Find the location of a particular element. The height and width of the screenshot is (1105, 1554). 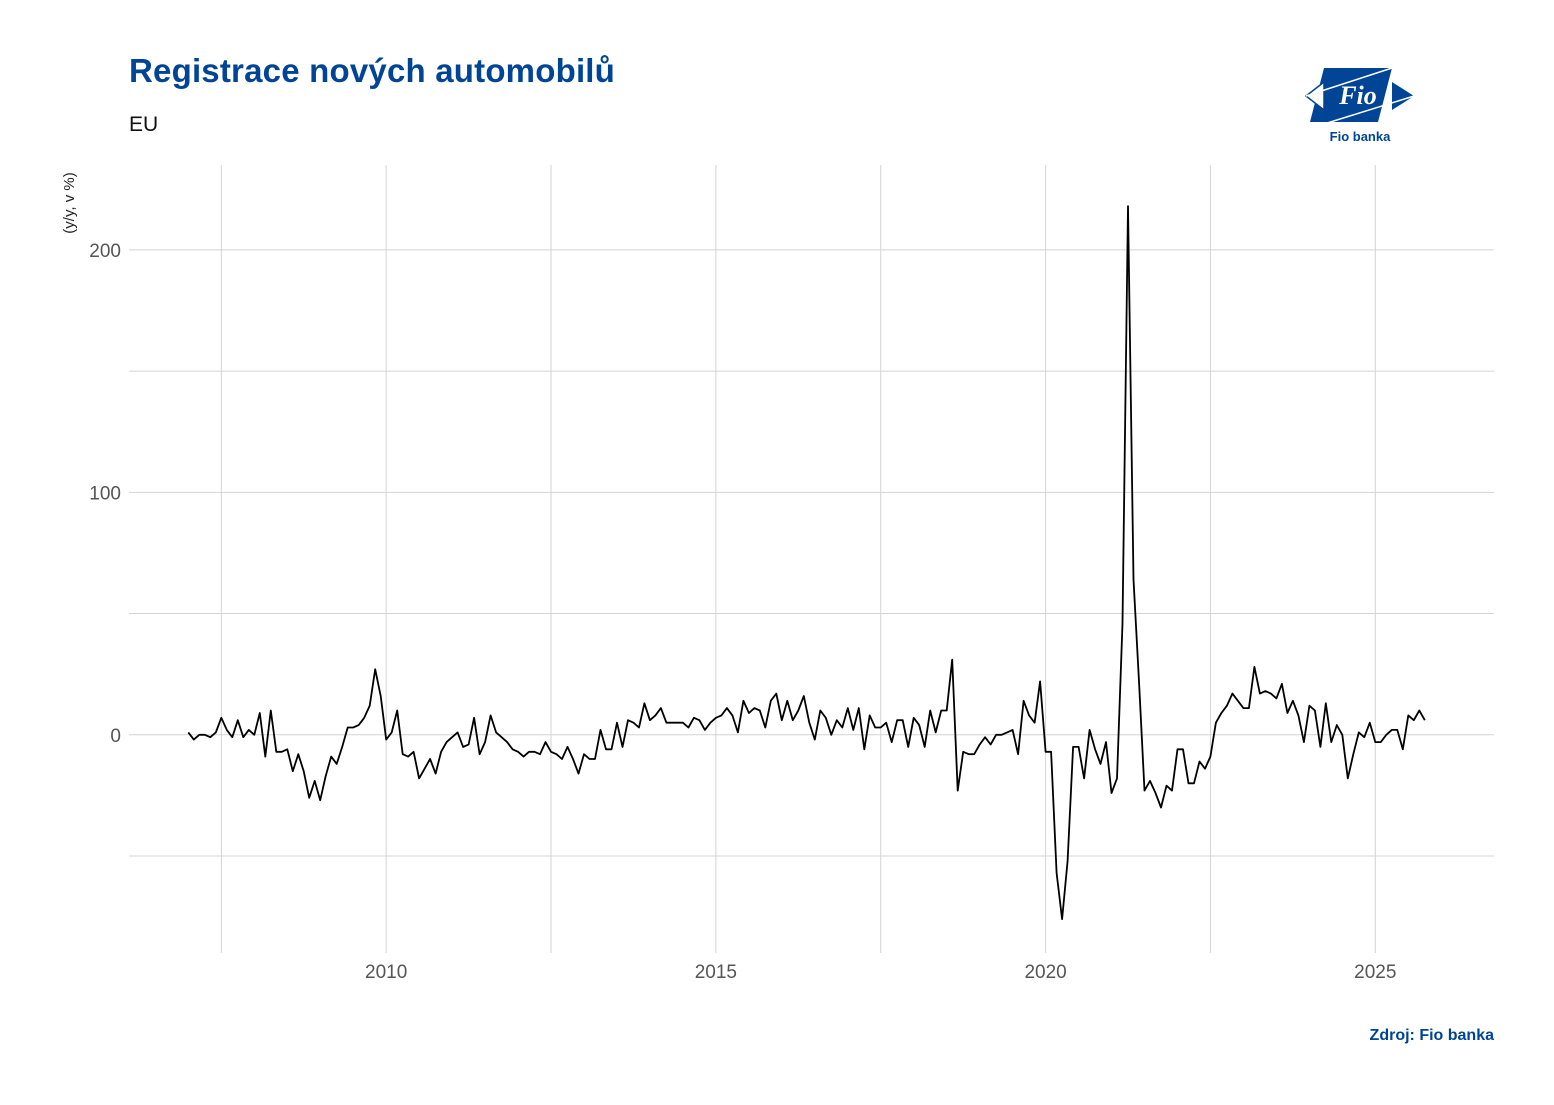

x-tick-label: 2010 is located at coordinates (386, 972).